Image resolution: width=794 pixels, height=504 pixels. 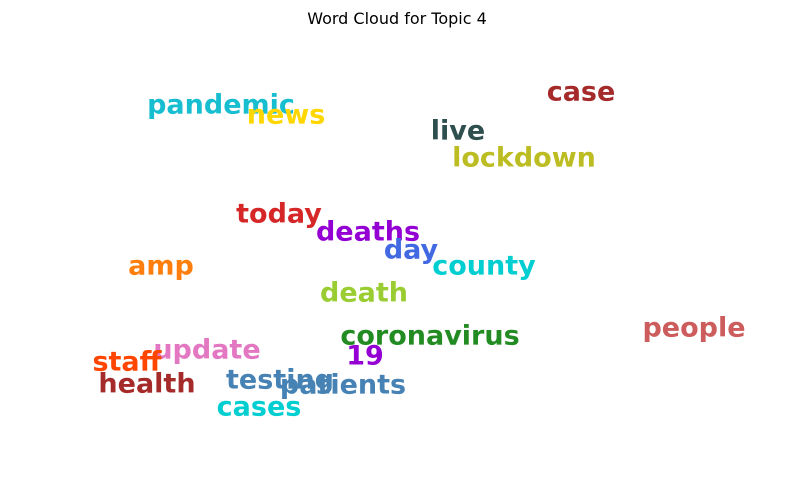 What do you see at coordinates (693, 328) in the screenshot?
I see `word-people: people` at bounding box center [693, 328].